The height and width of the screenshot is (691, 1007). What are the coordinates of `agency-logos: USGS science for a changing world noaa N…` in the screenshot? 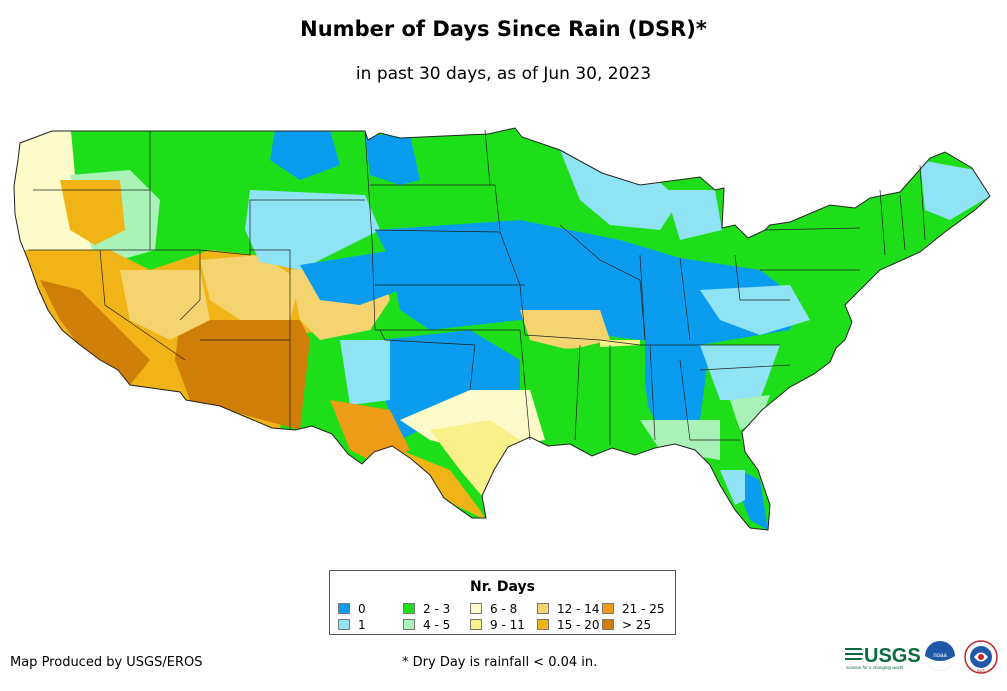 It's located at (921, 657).